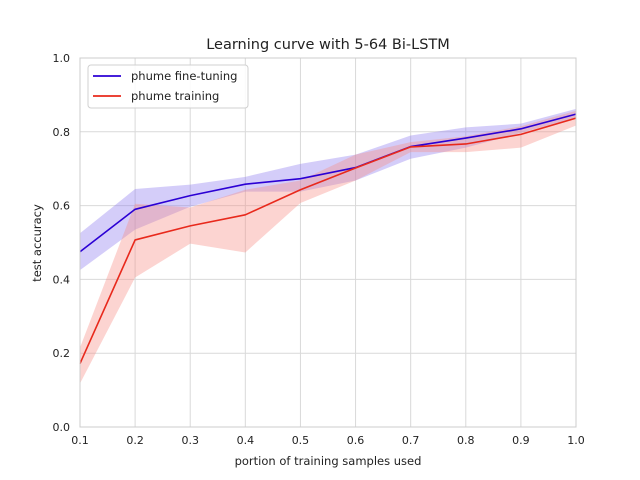 This screenshot has height=480, width=640. What do you see at coordinates (356, 440) in the screenshot?
I see `x-tick-label: 0.6` at bounding box center [356, 440].